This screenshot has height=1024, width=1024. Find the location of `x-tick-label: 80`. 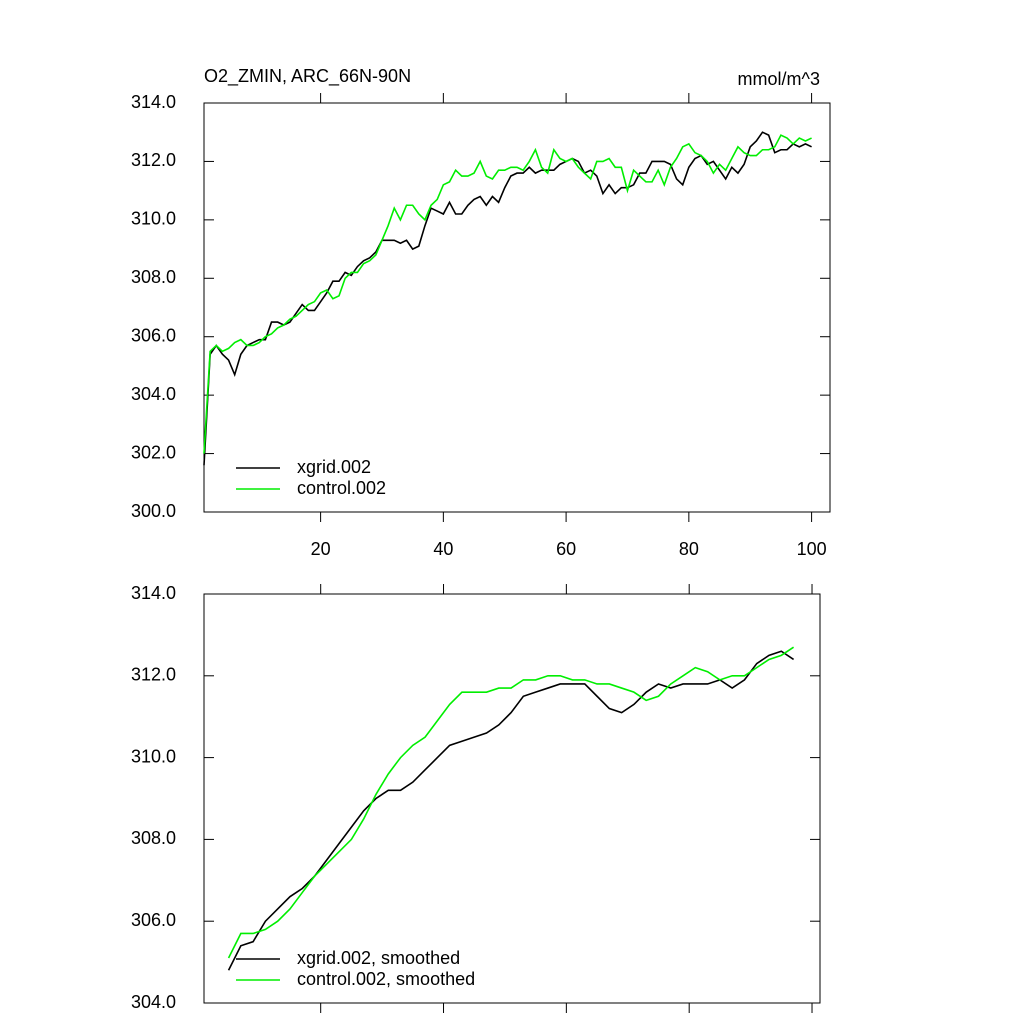

x-tick-label: 80 is located at coordinates (689, 549).